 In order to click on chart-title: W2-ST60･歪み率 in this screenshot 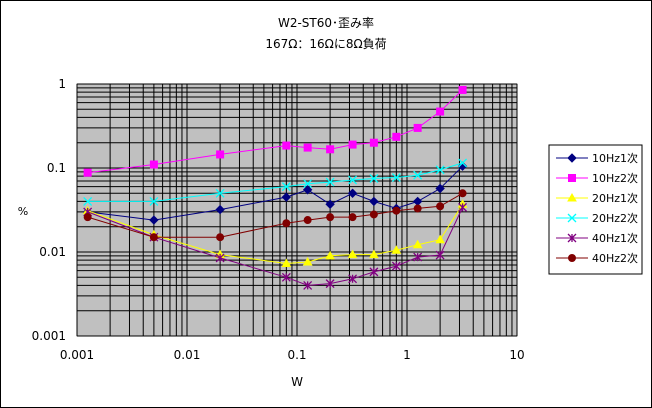, I will do `click(326, 22)`.